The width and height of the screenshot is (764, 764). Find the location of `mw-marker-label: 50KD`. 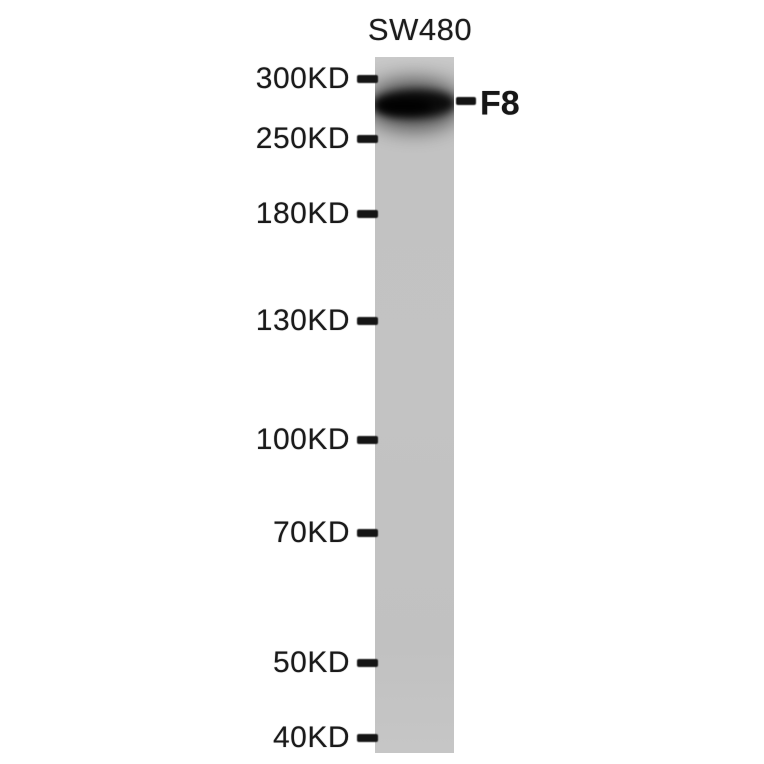

mw-marker-label: 50KD is located at coordinates (311, 662).